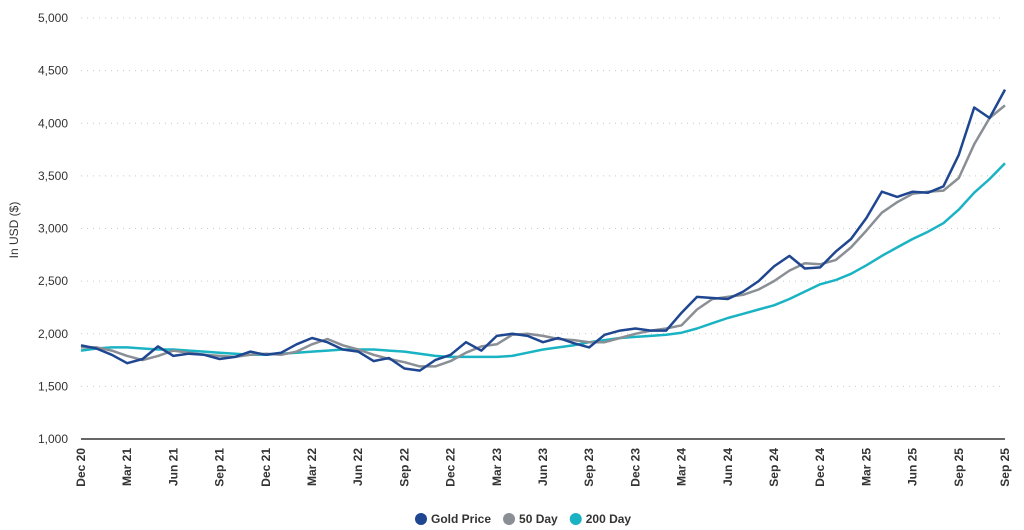 Image resolution: width=1024 pixels, height=530 pixels. What do you see at coordinates (461, 519) in the screenshot?
I see `legend-label: Gold Price` at bounding box center [461, 519].